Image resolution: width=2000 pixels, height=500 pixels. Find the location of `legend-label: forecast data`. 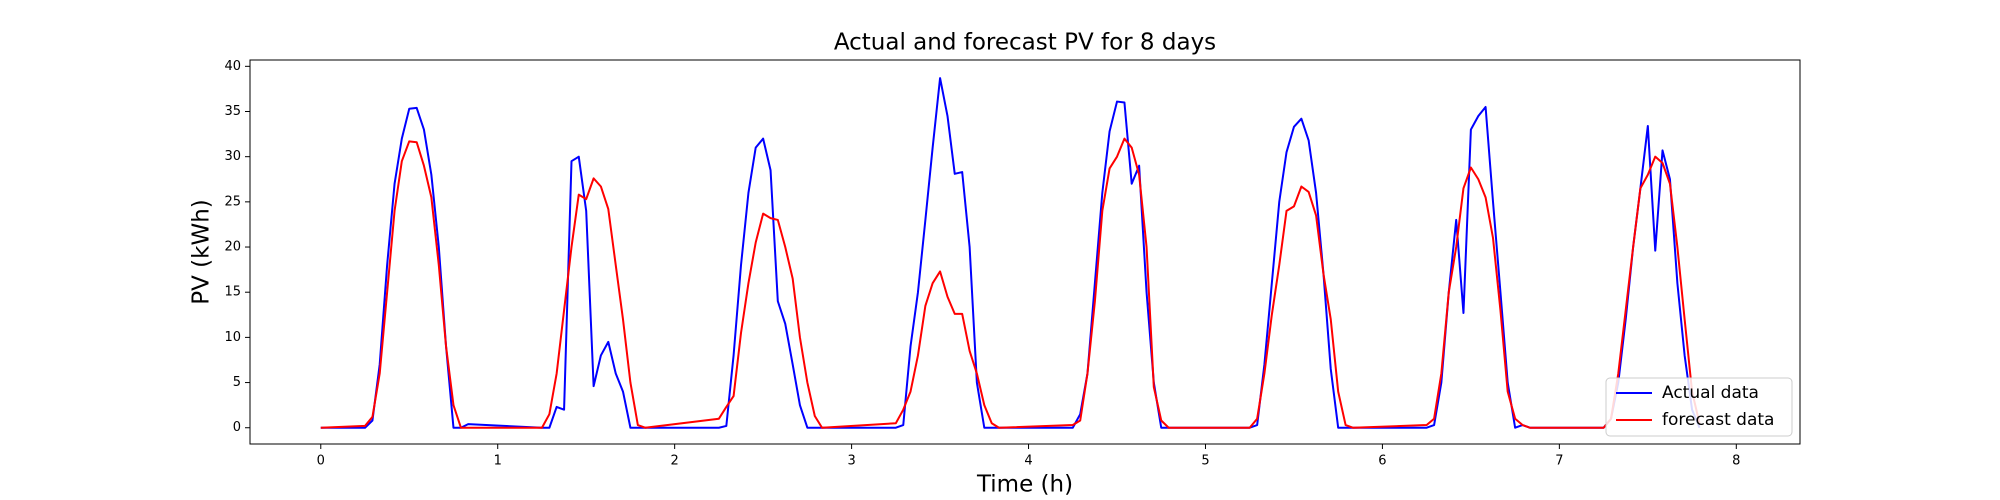

legend-label: forecast data is located at coordinates (1718, 420).